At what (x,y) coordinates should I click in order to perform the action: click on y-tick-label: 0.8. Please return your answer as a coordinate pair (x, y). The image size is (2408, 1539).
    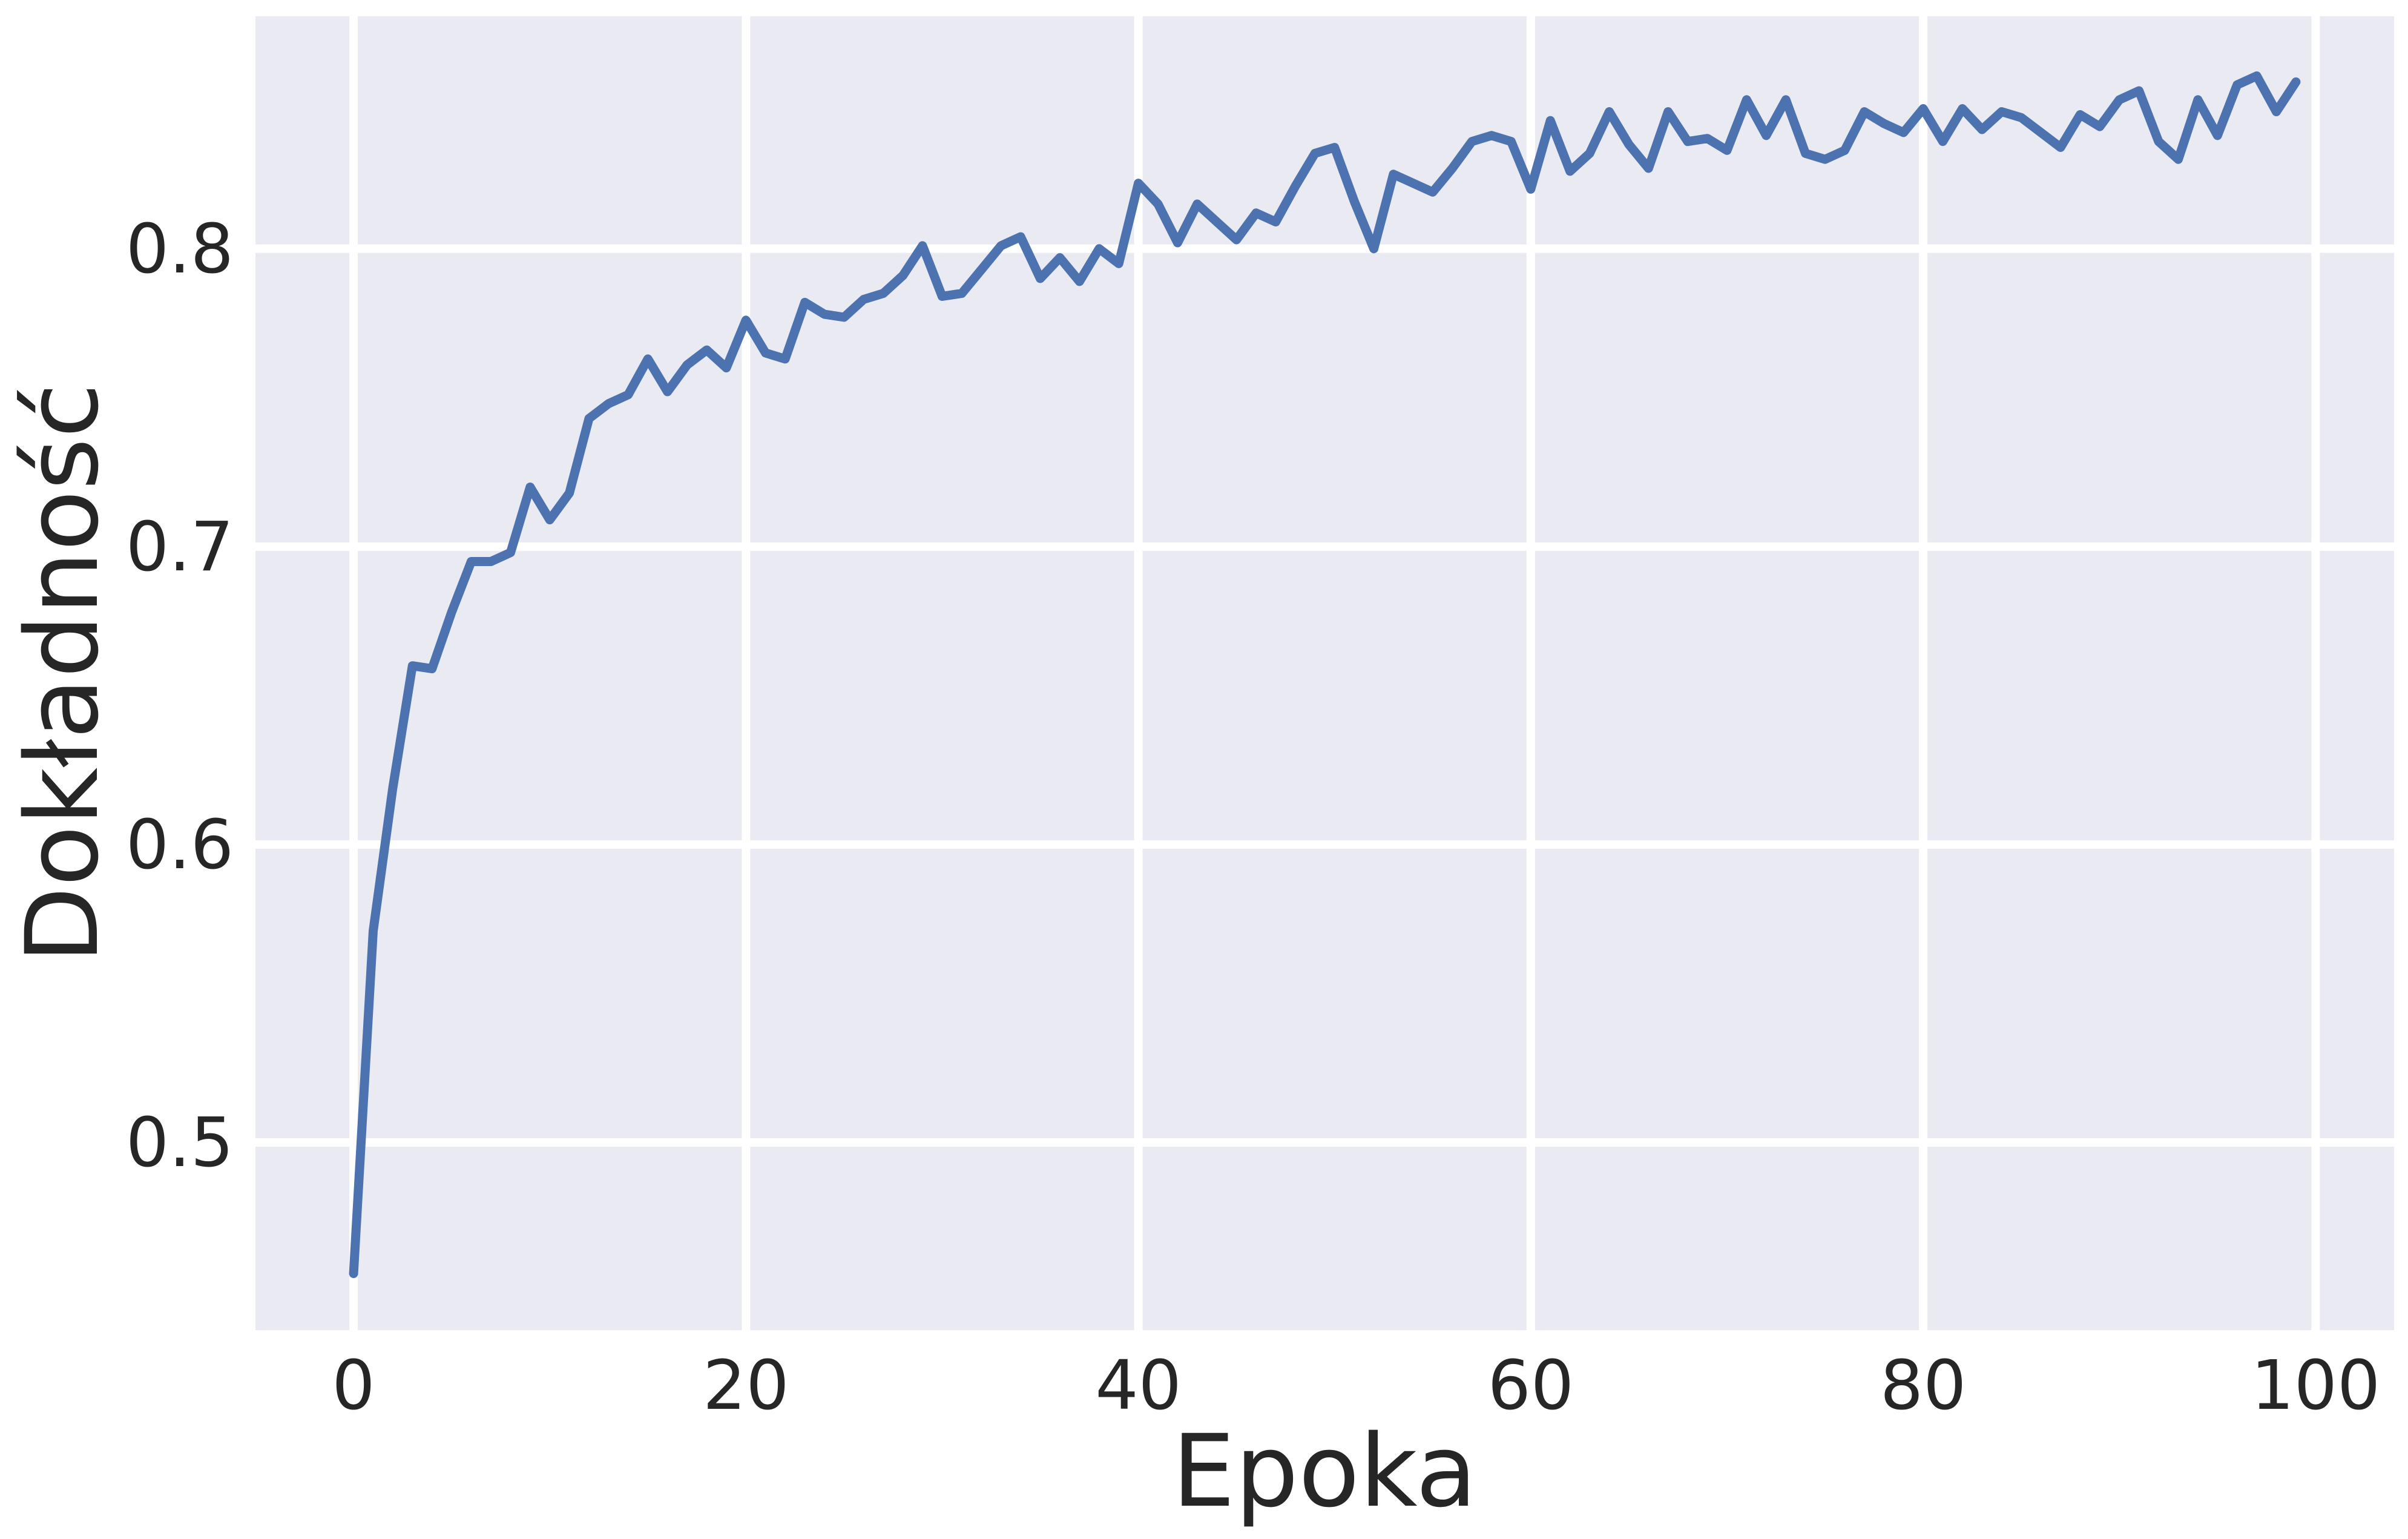
    Looking at the image, I should click on (180, 249).